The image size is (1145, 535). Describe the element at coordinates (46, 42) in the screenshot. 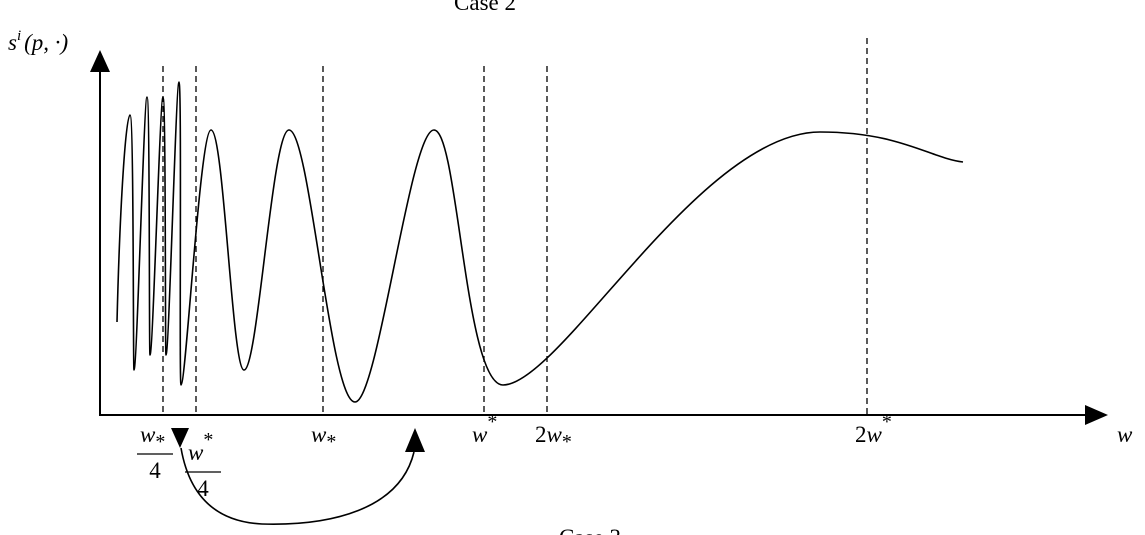

I see `y-label-rest: (p, ·)` at that location.